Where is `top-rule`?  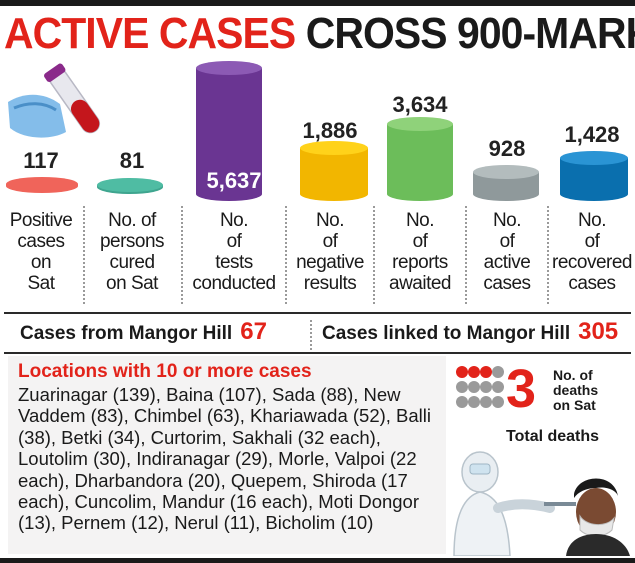
top-rule is located at coordinates (317, 3).